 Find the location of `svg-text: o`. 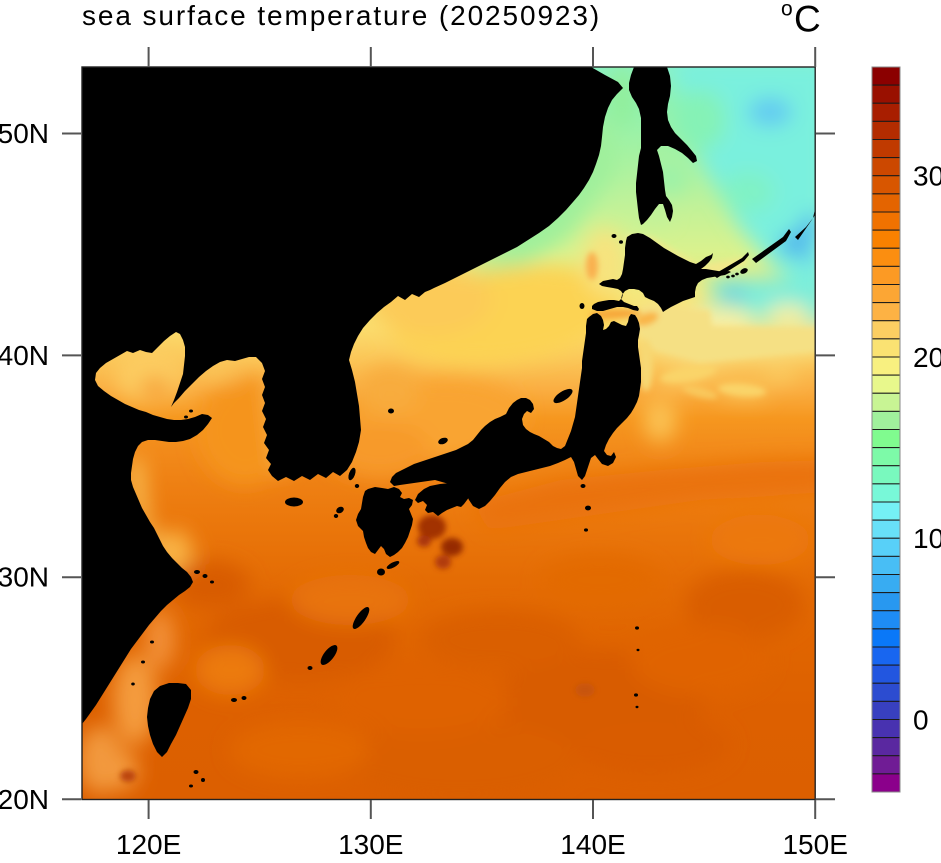

svg-text: o is located at coordinates (787, 10).